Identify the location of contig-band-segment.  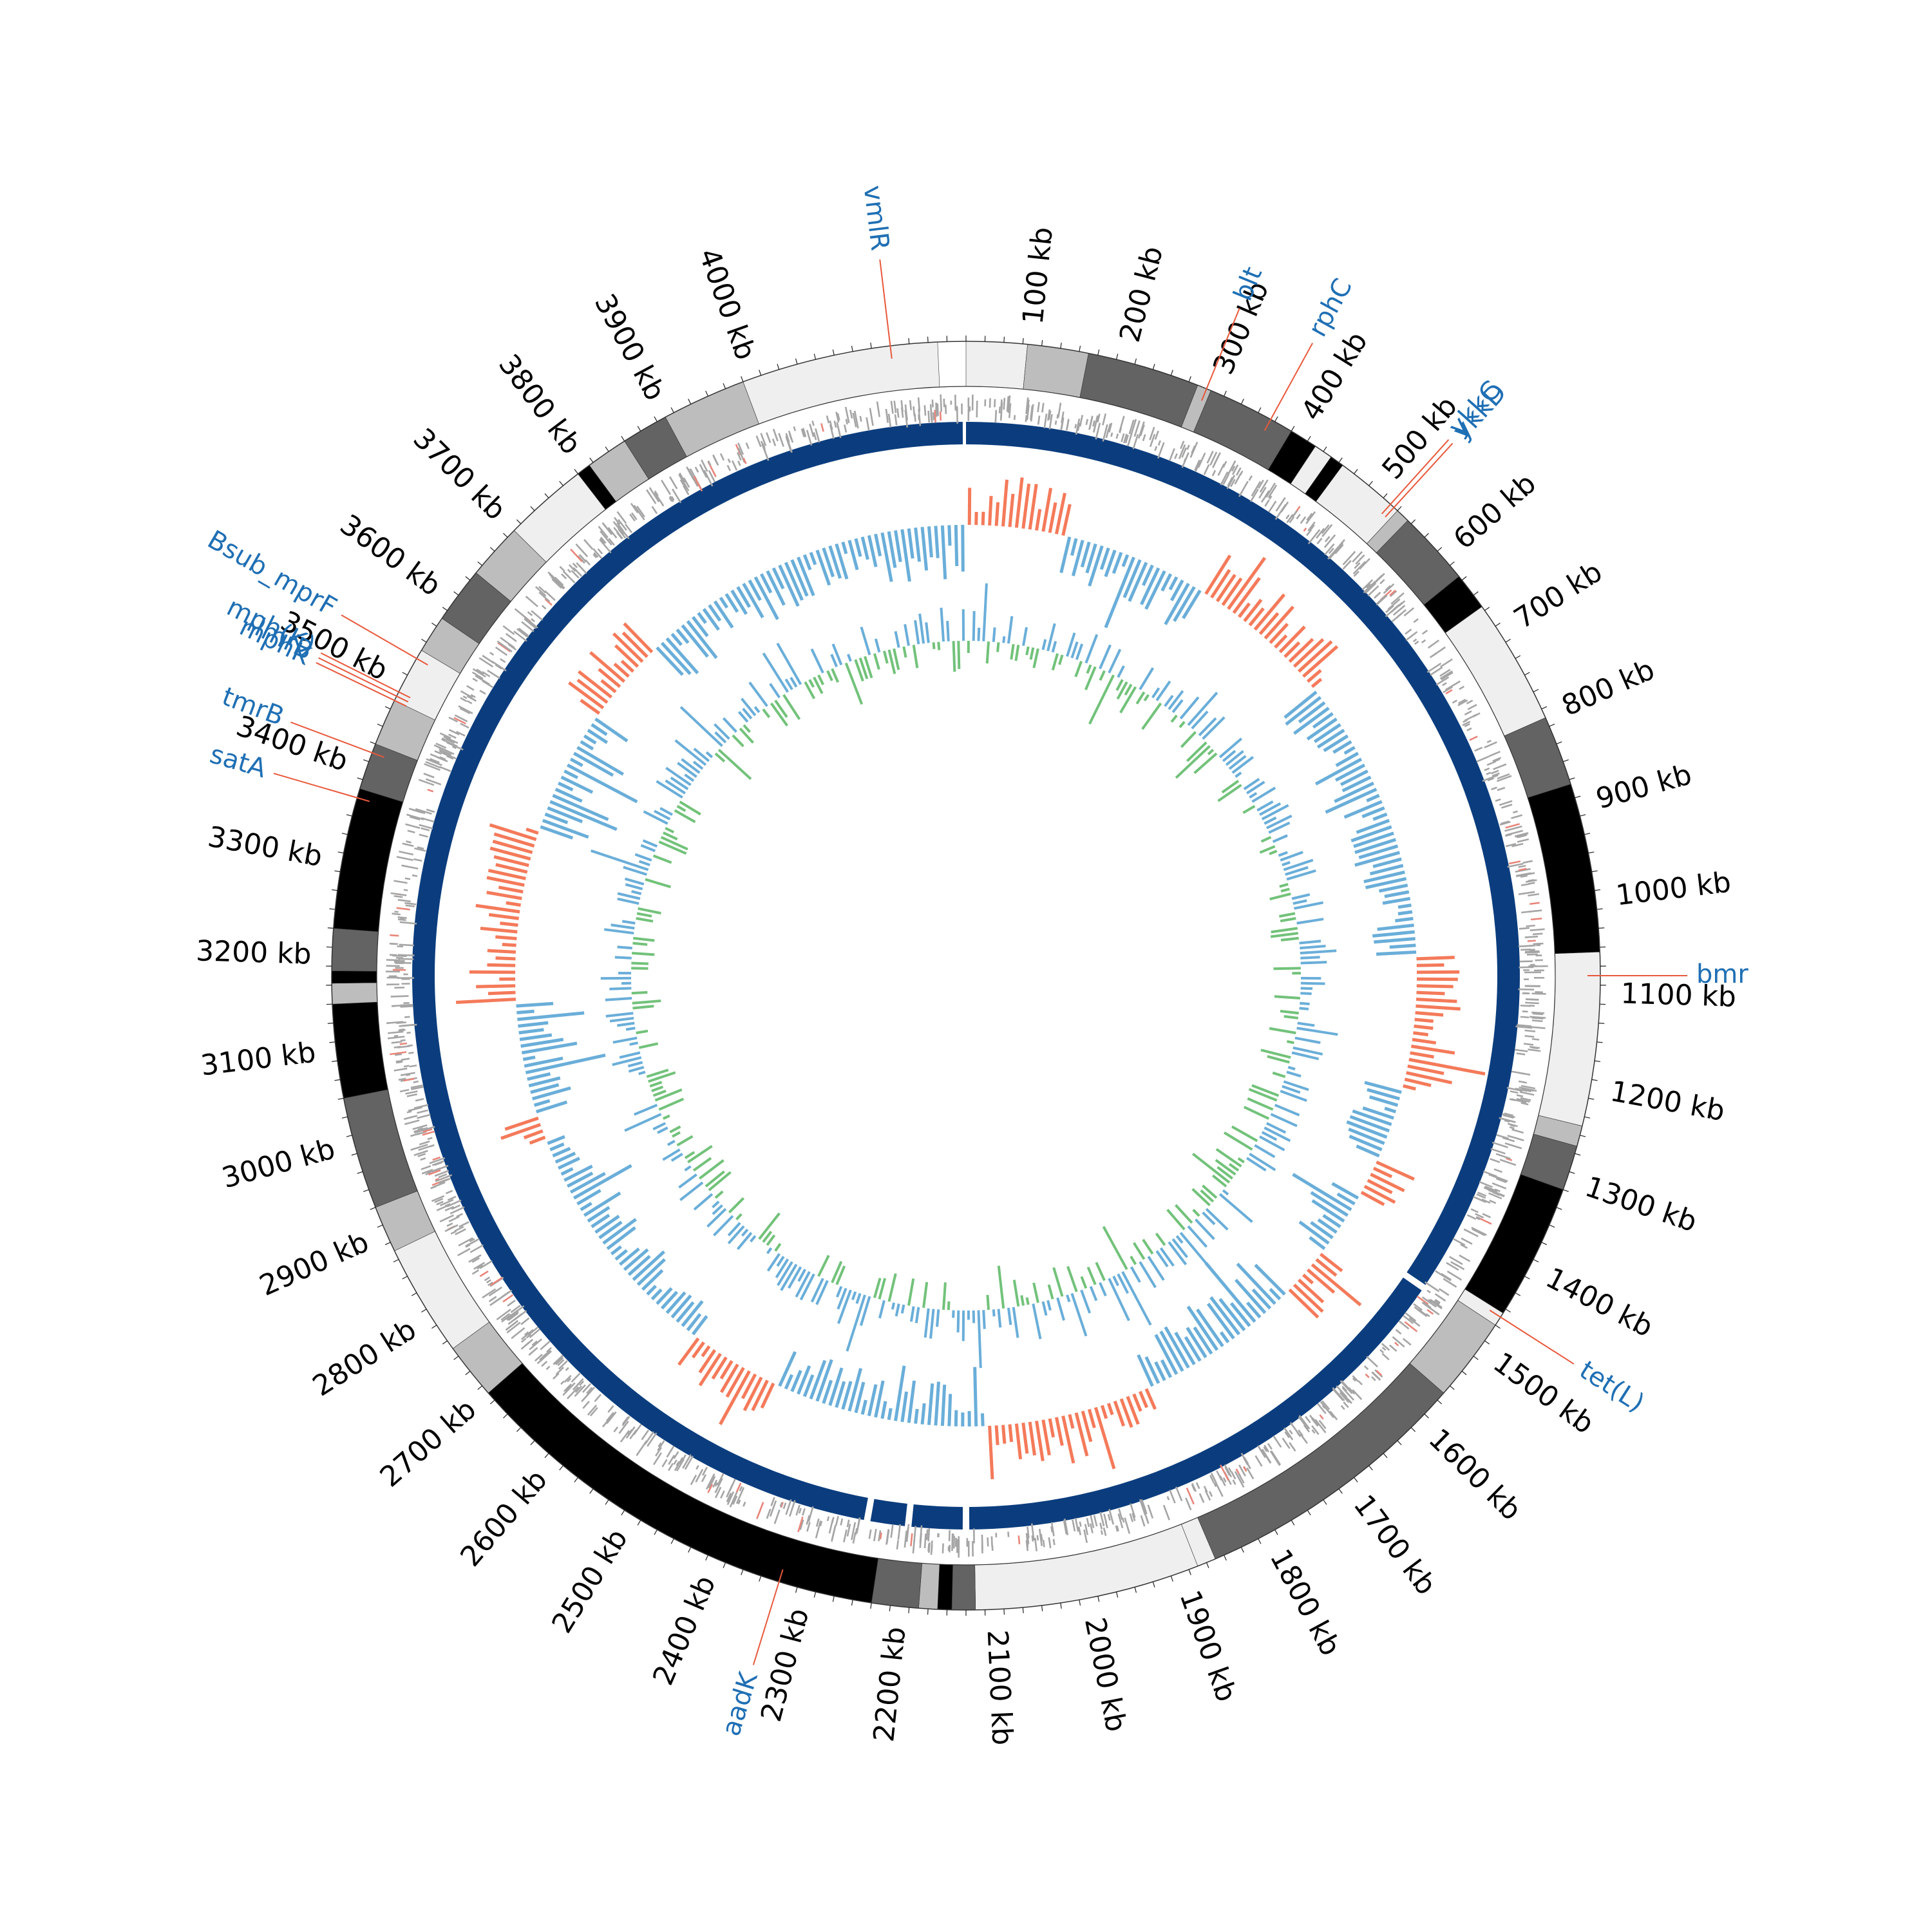
(929, 1587).